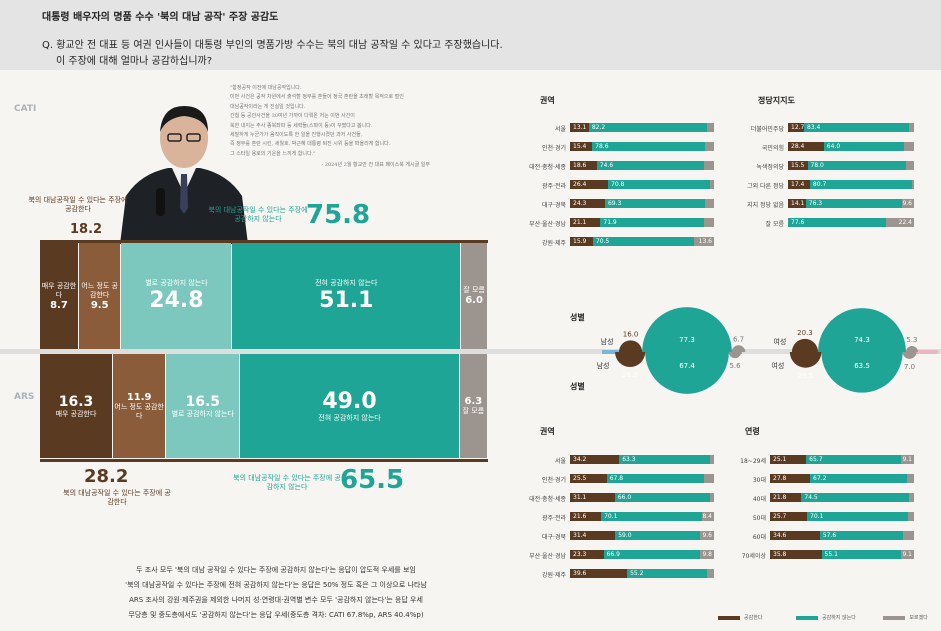  I want to click on stack-segment: 9.6, so click(707, 535).